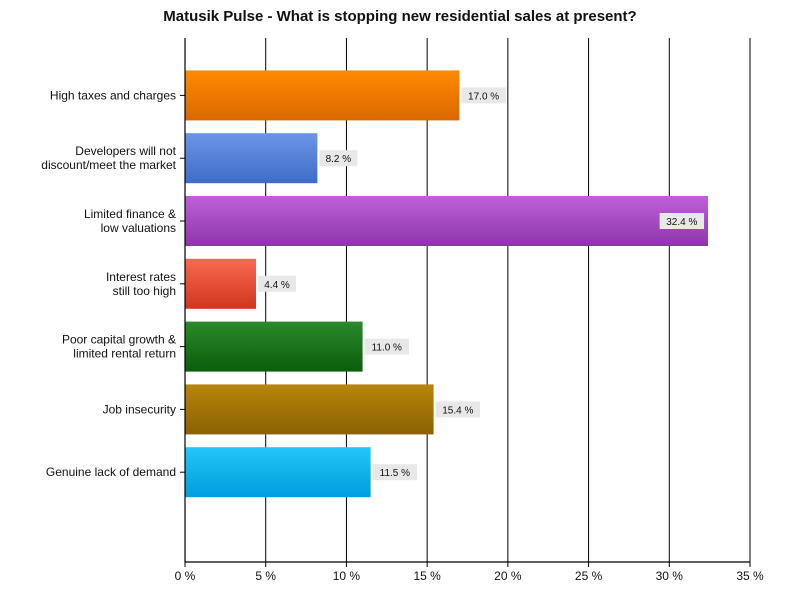 This screenshot has height=600, width=800. I want to click on category-label: Job insecurity, so click(139, 409).